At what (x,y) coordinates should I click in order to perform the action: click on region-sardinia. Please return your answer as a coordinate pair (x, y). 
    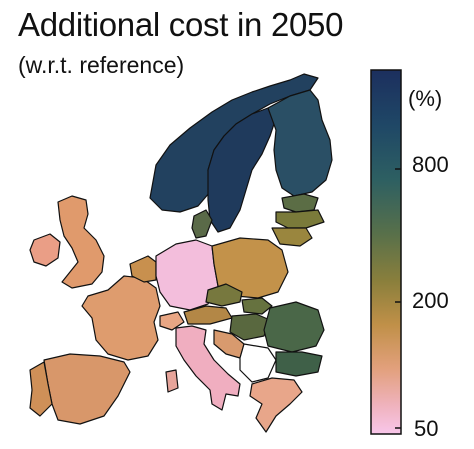
    Looking at the image, I should click on (172, 381).